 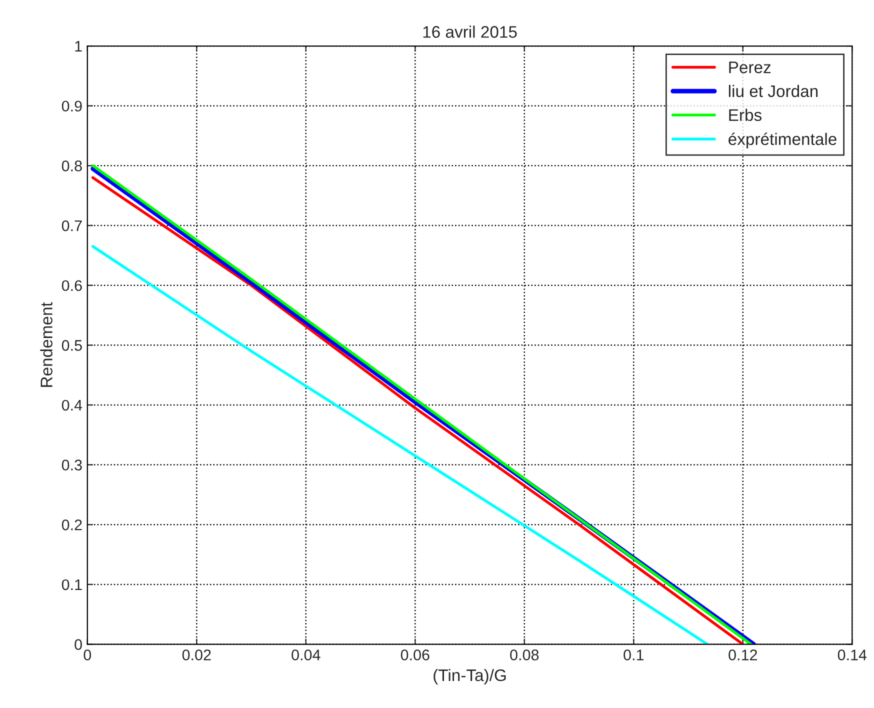 What do you see at coordinates (745, 114) in the screenshot?
I see `legend-label: Erbs` at bounding box center [745, 114].